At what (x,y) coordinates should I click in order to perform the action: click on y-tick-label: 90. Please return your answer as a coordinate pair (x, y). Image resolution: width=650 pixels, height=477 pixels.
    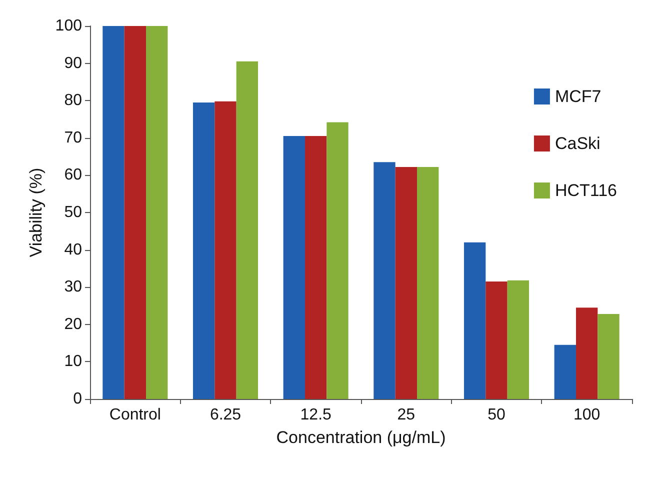
    Looking at the image, I should click on (73, 63).